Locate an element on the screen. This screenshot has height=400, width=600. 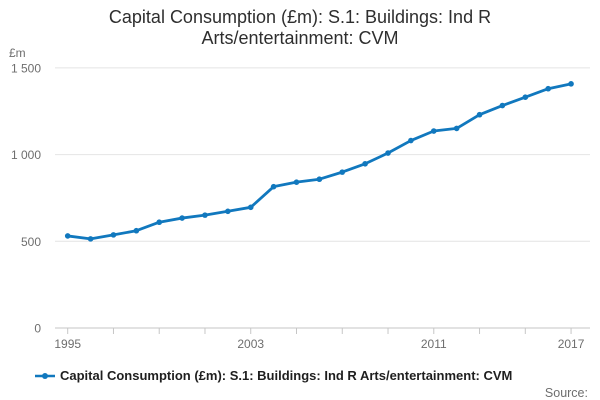
x-tick-label: 2011 is located at coordinates (434, 344).